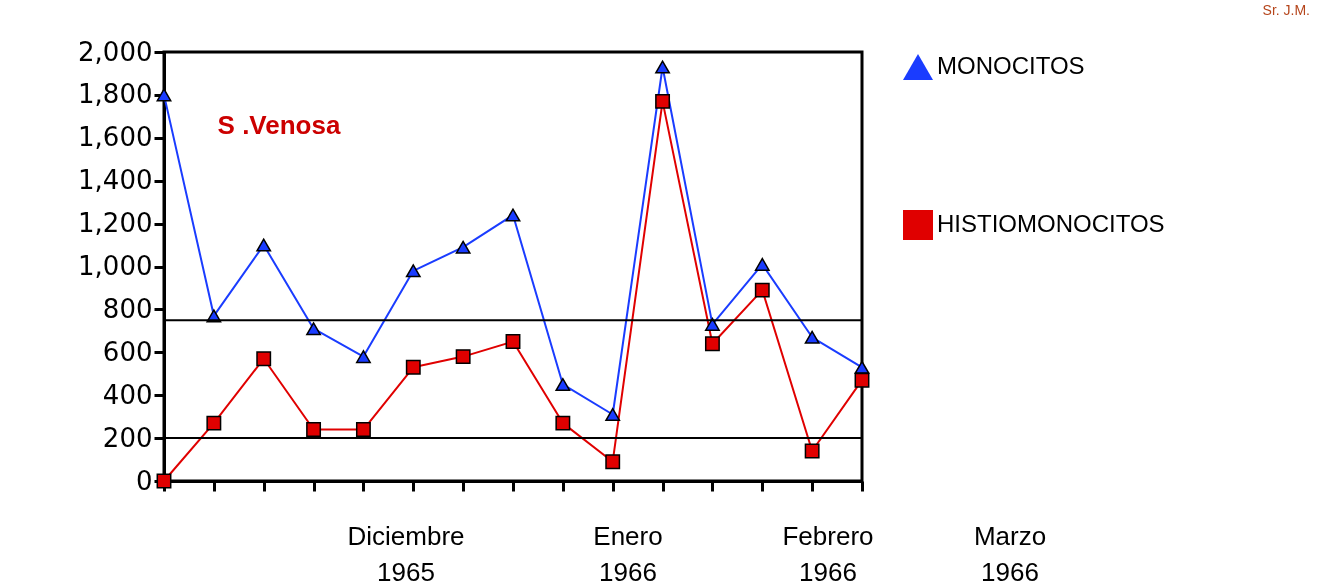 The height and width of the screenshot is (587, 1318). What do you see at coordinates (406, 553) in the screenshot?
I see `text: Diciembre 1965` at bounding box center [406, 553].